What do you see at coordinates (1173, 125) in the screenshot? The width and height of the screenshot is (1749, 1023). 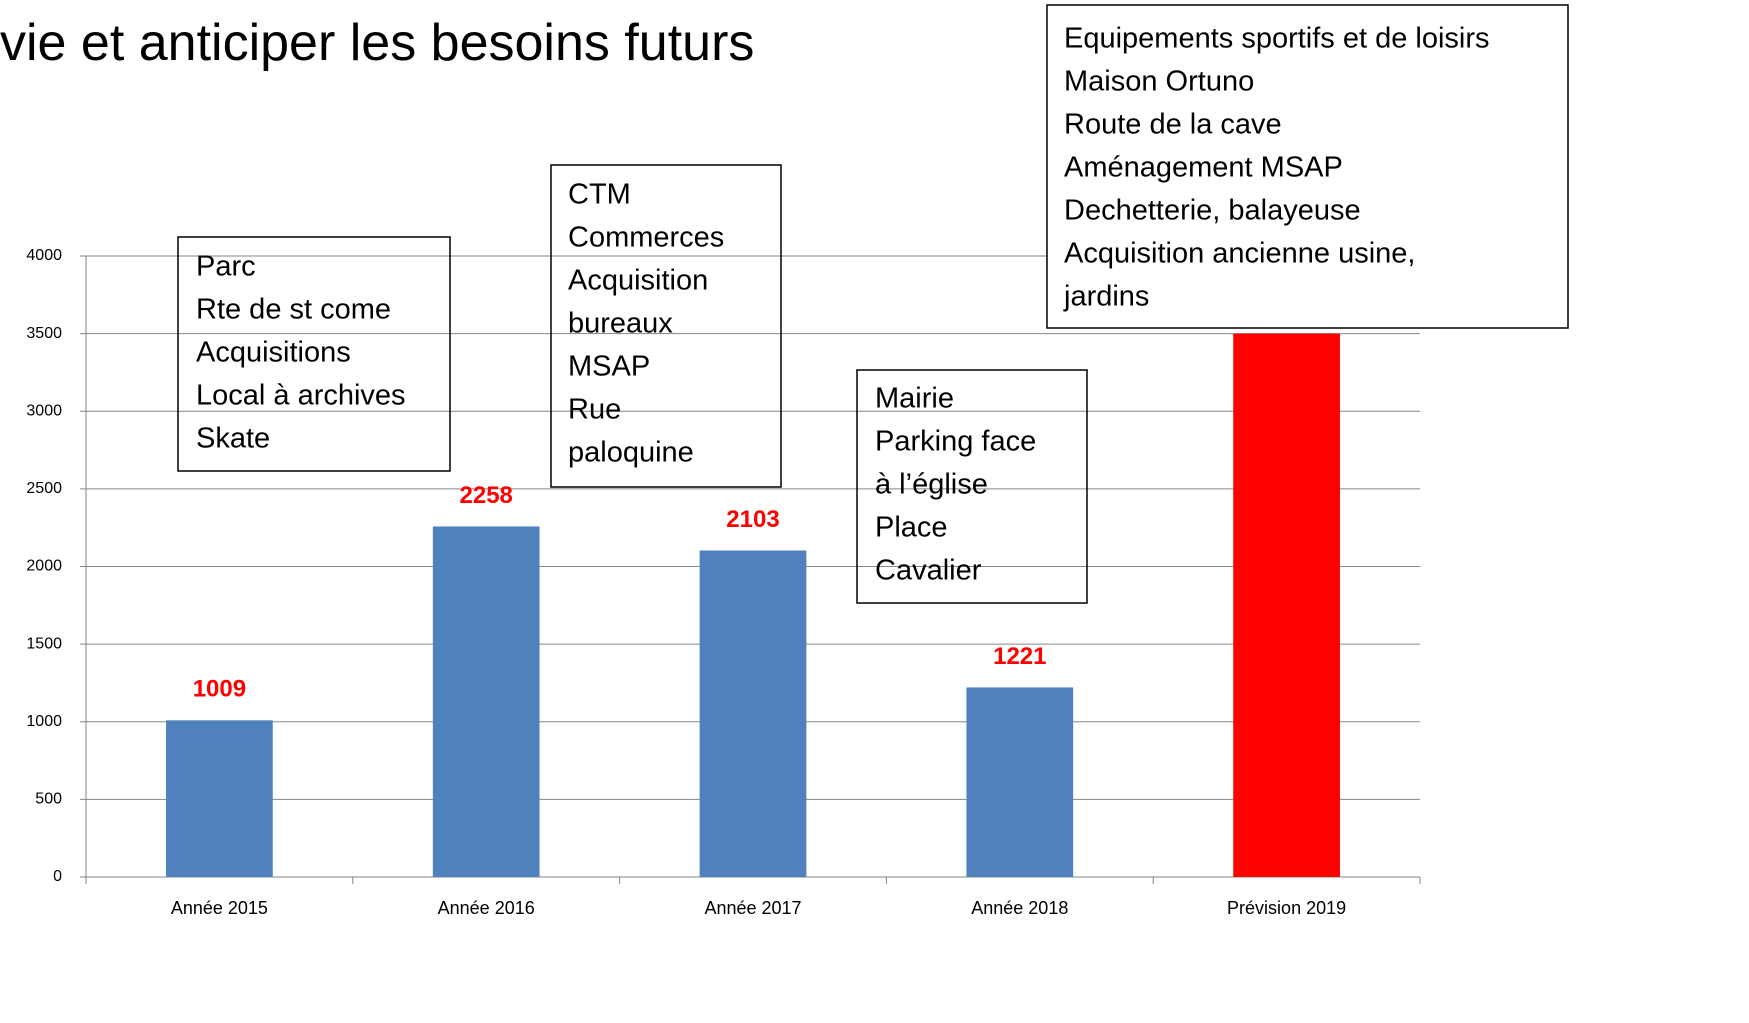 I see `annotation-text: Route de la cave` at bounding box center [1173, 125].